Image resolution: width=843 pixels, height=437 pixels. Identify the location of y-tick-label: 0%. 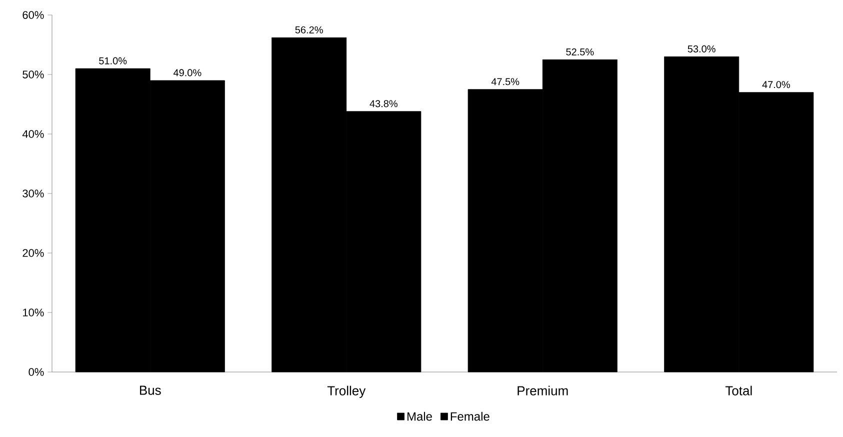
(36, 372).